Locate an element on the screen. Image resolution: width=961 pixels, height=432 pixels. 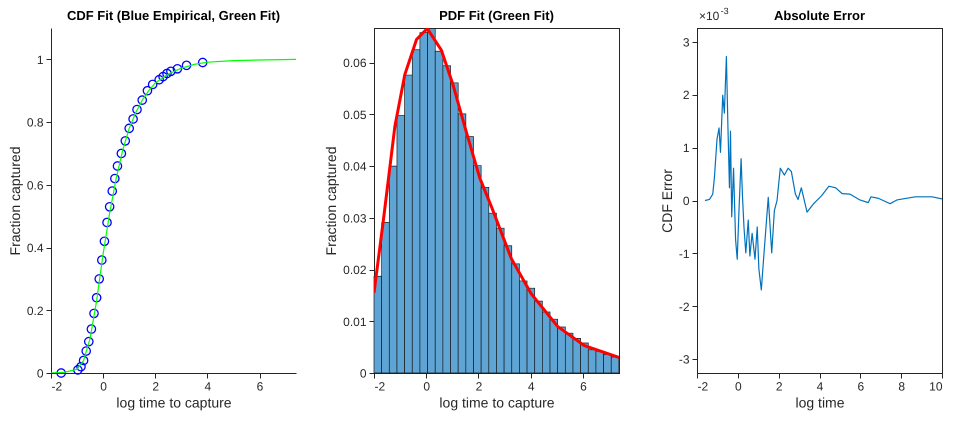
line-series is located at coordinates (823, 173).